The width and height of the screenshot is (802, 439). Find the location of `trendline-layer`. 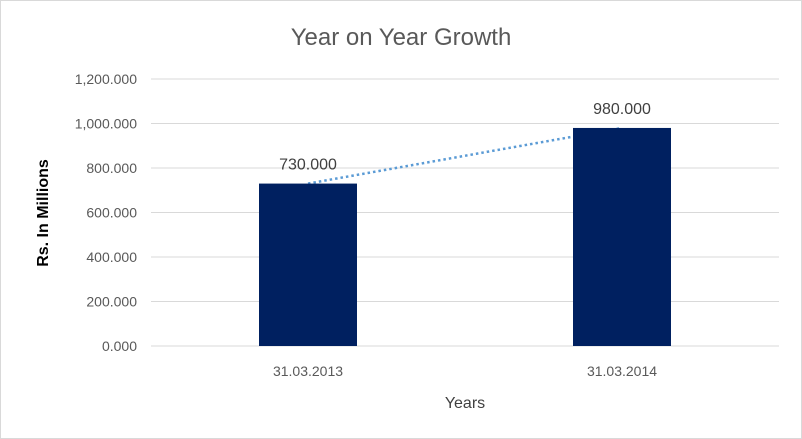

trendline-layer is located at coordinates (465, 155).